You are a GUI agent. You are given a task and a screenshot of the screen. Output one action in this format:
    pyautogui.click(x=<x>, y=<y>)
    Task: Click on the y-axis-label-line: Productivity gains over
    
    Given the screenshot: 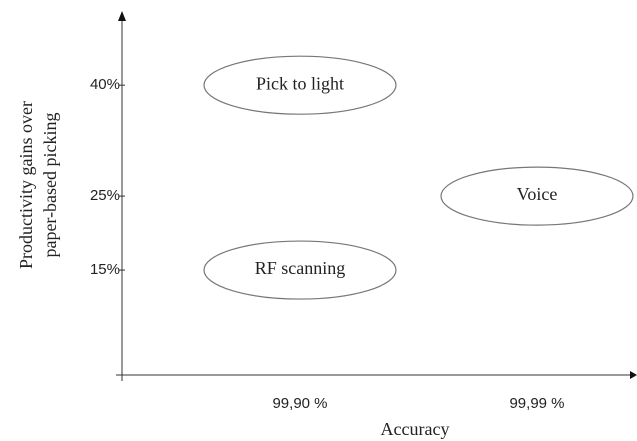 What is the action you would take?
    pyautogui.click(x=26, y=185)
    